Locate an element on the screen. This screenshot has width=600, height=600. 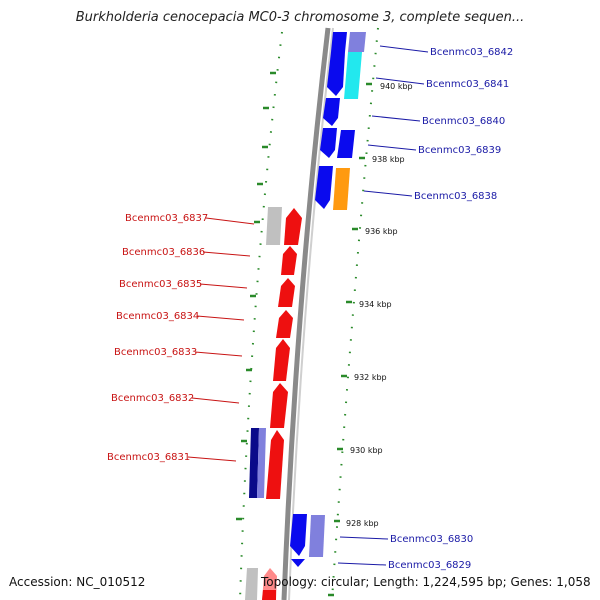
gene-label-bcenmc03-6837: Bcenmc03_6837 is located at coordinates (166, 218).